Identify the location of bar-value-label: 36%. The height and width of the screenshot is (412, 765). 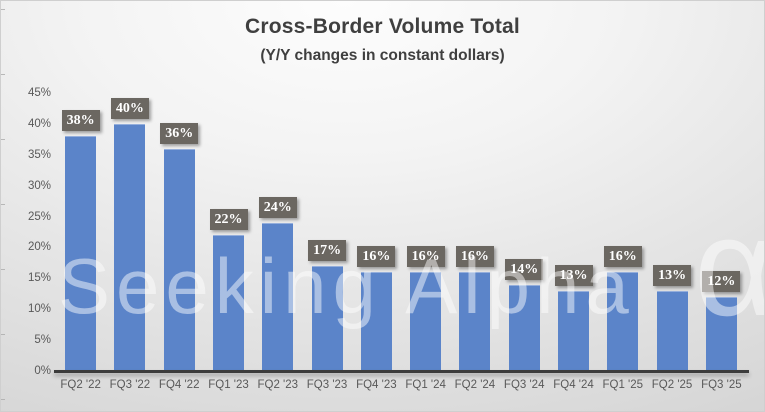
(179, 133).